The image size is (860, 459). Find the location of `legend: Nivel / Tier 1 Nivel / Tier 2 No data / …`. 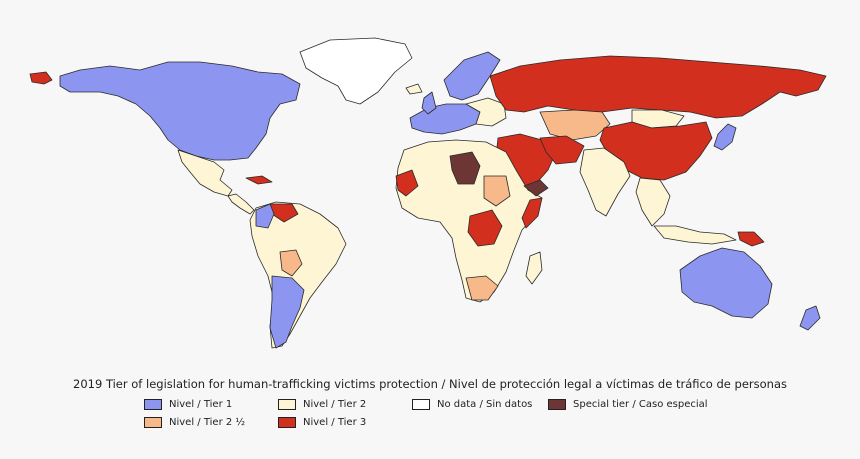

legend: Nivel / Tier 1 Nivel / Tier 2 No data / … is located at coordinates (464, 419).